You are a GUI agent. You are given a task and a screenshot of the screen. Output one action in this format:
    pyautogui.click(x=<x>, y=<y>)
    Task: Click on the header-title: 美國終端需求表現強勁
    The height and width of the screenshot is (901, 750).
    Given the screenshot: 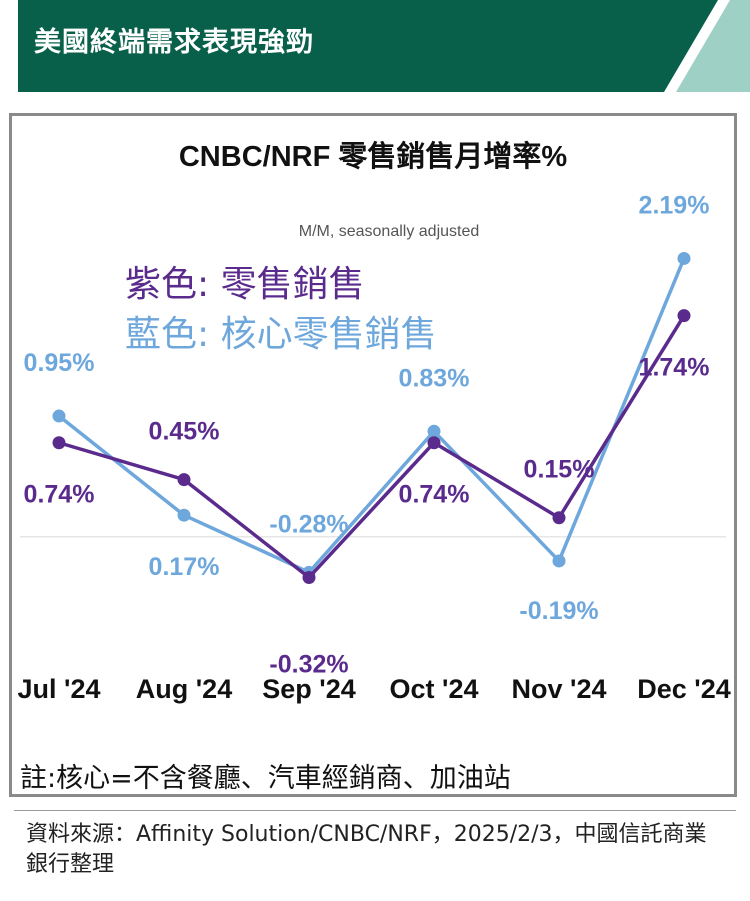 What is the action you would take?
    pyautogui.click(x=174, y=42)
    